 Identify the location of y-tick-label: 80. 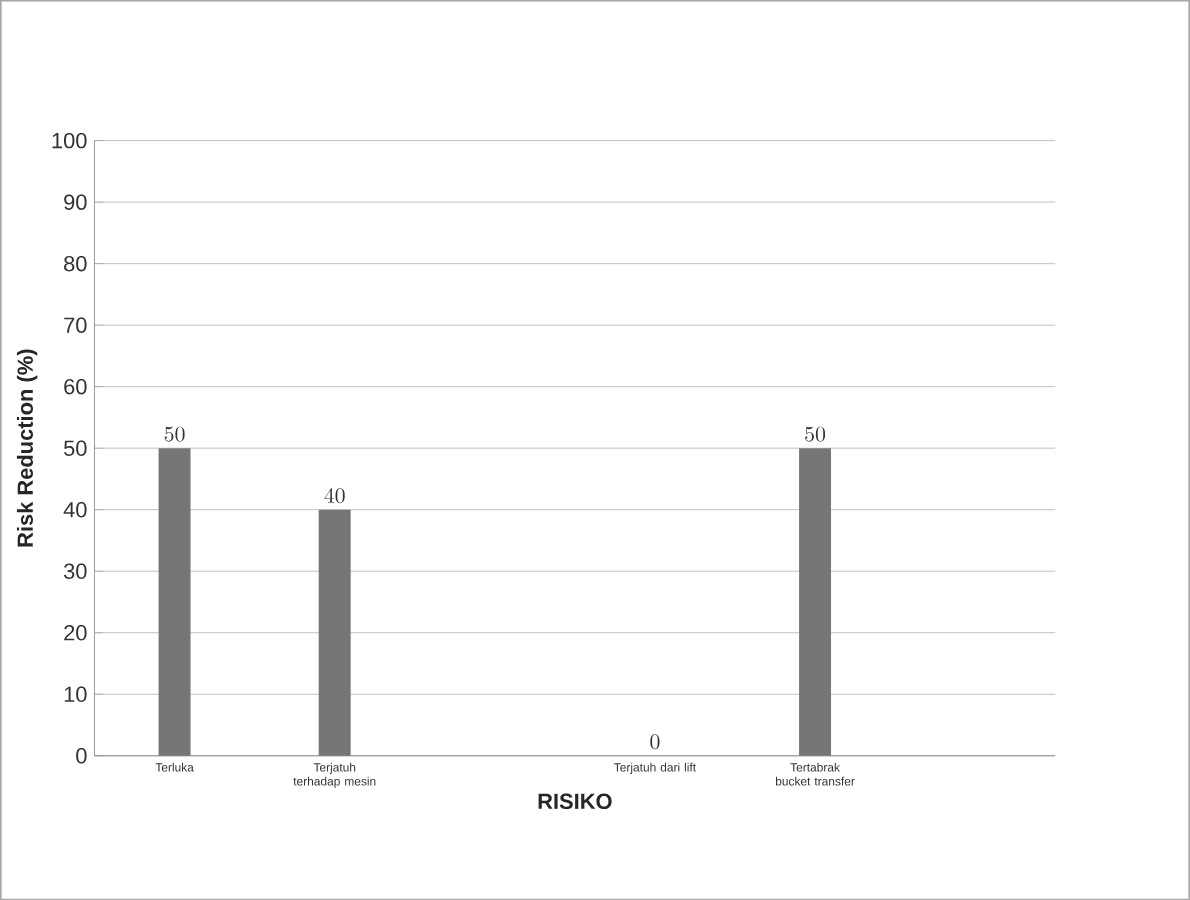
(75, 263).